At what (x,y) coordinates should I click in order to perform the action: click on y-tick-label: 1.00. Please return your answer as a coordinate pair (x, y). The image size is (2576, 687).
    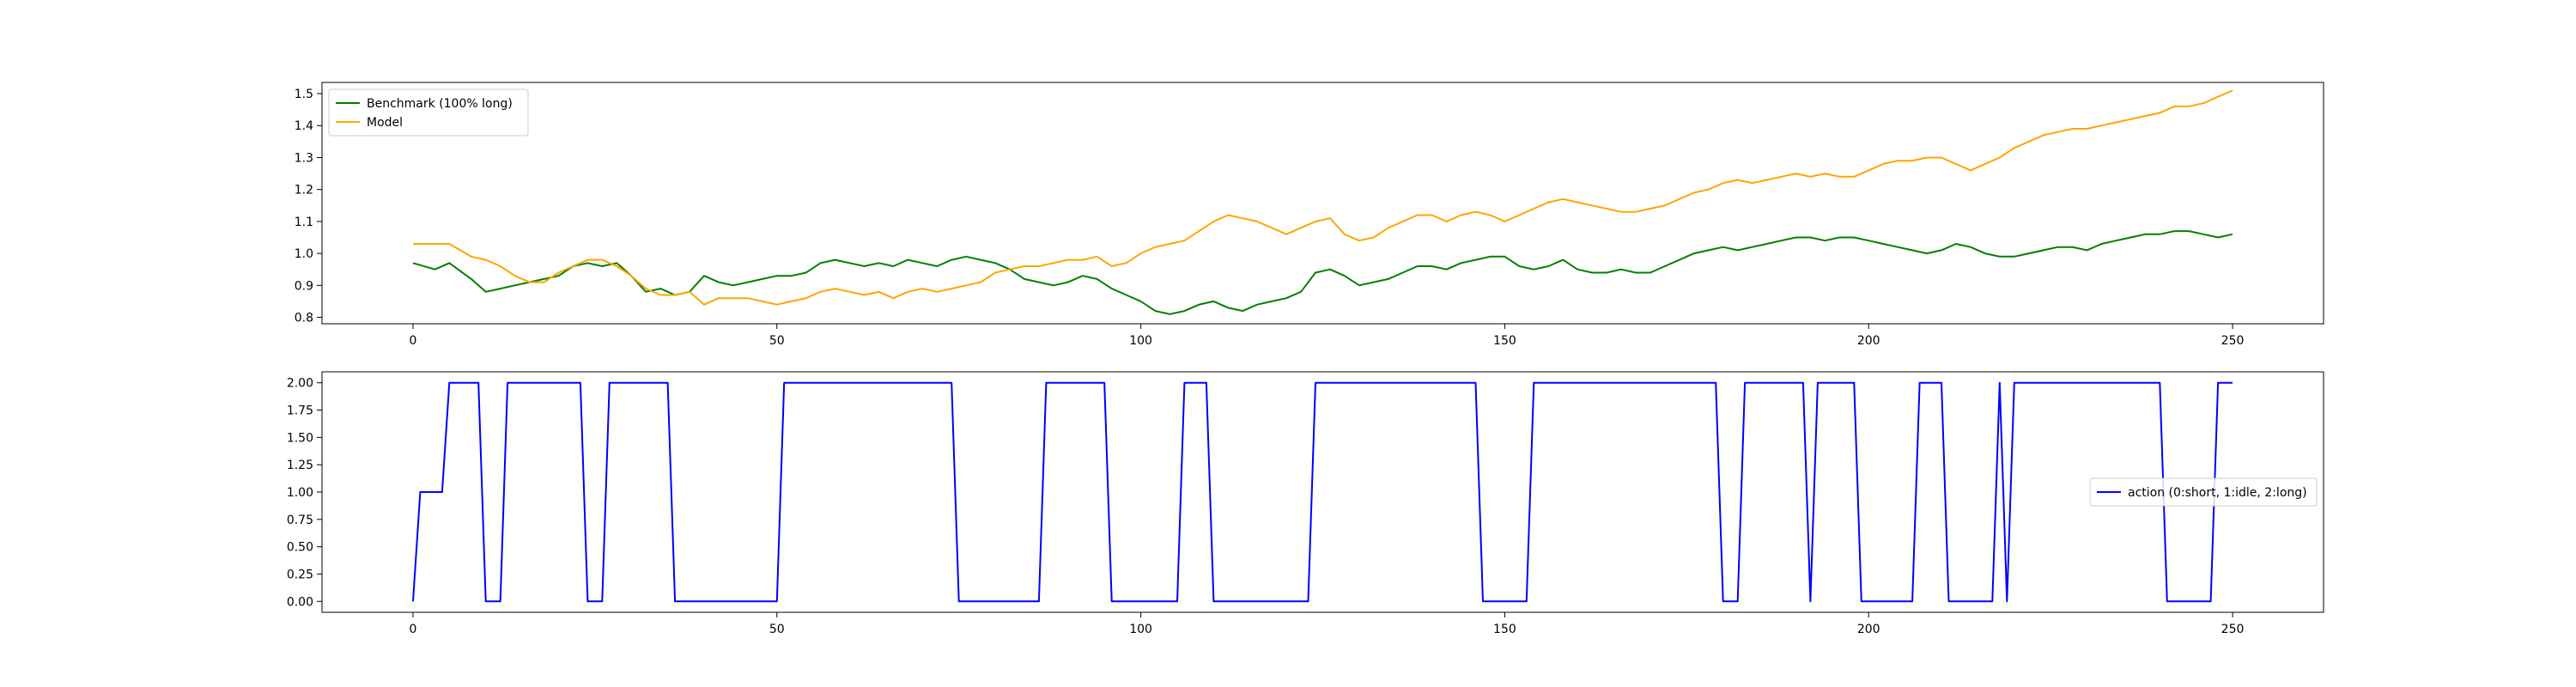
    Looking at the image, I should click on (300, 493).